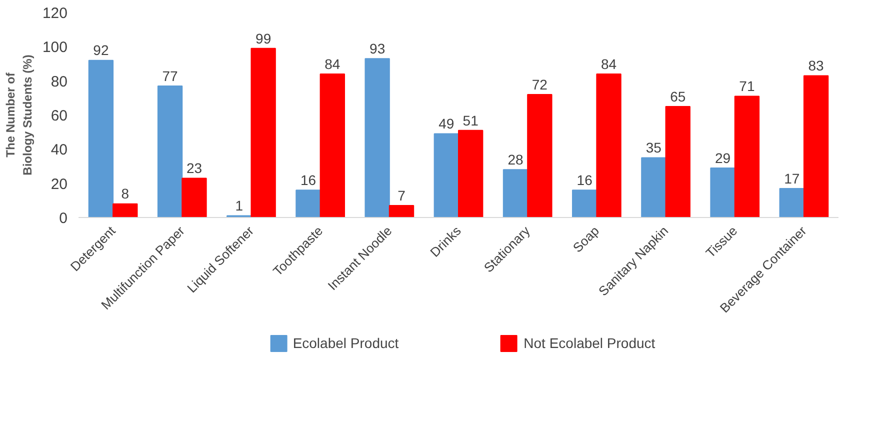  Describe the element at coordinates (19, 115) in the screenshot. I see `y-axis-title: The Number of Biology Students (%)` at that location.